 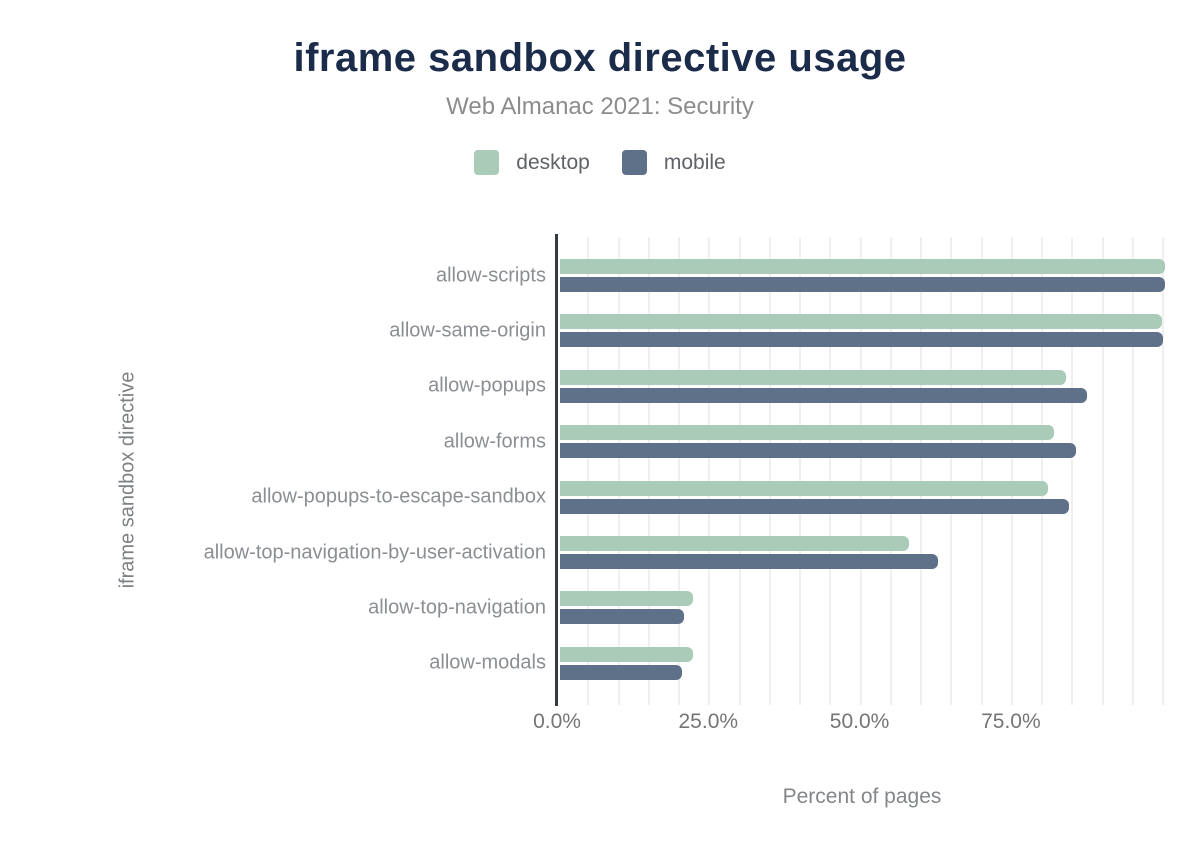 What do you see at coordinates (457, 607) in the screenshot?
I see `category-label-allow-top-navigation: allow-top-navigation` at bounding box center [457, 607].